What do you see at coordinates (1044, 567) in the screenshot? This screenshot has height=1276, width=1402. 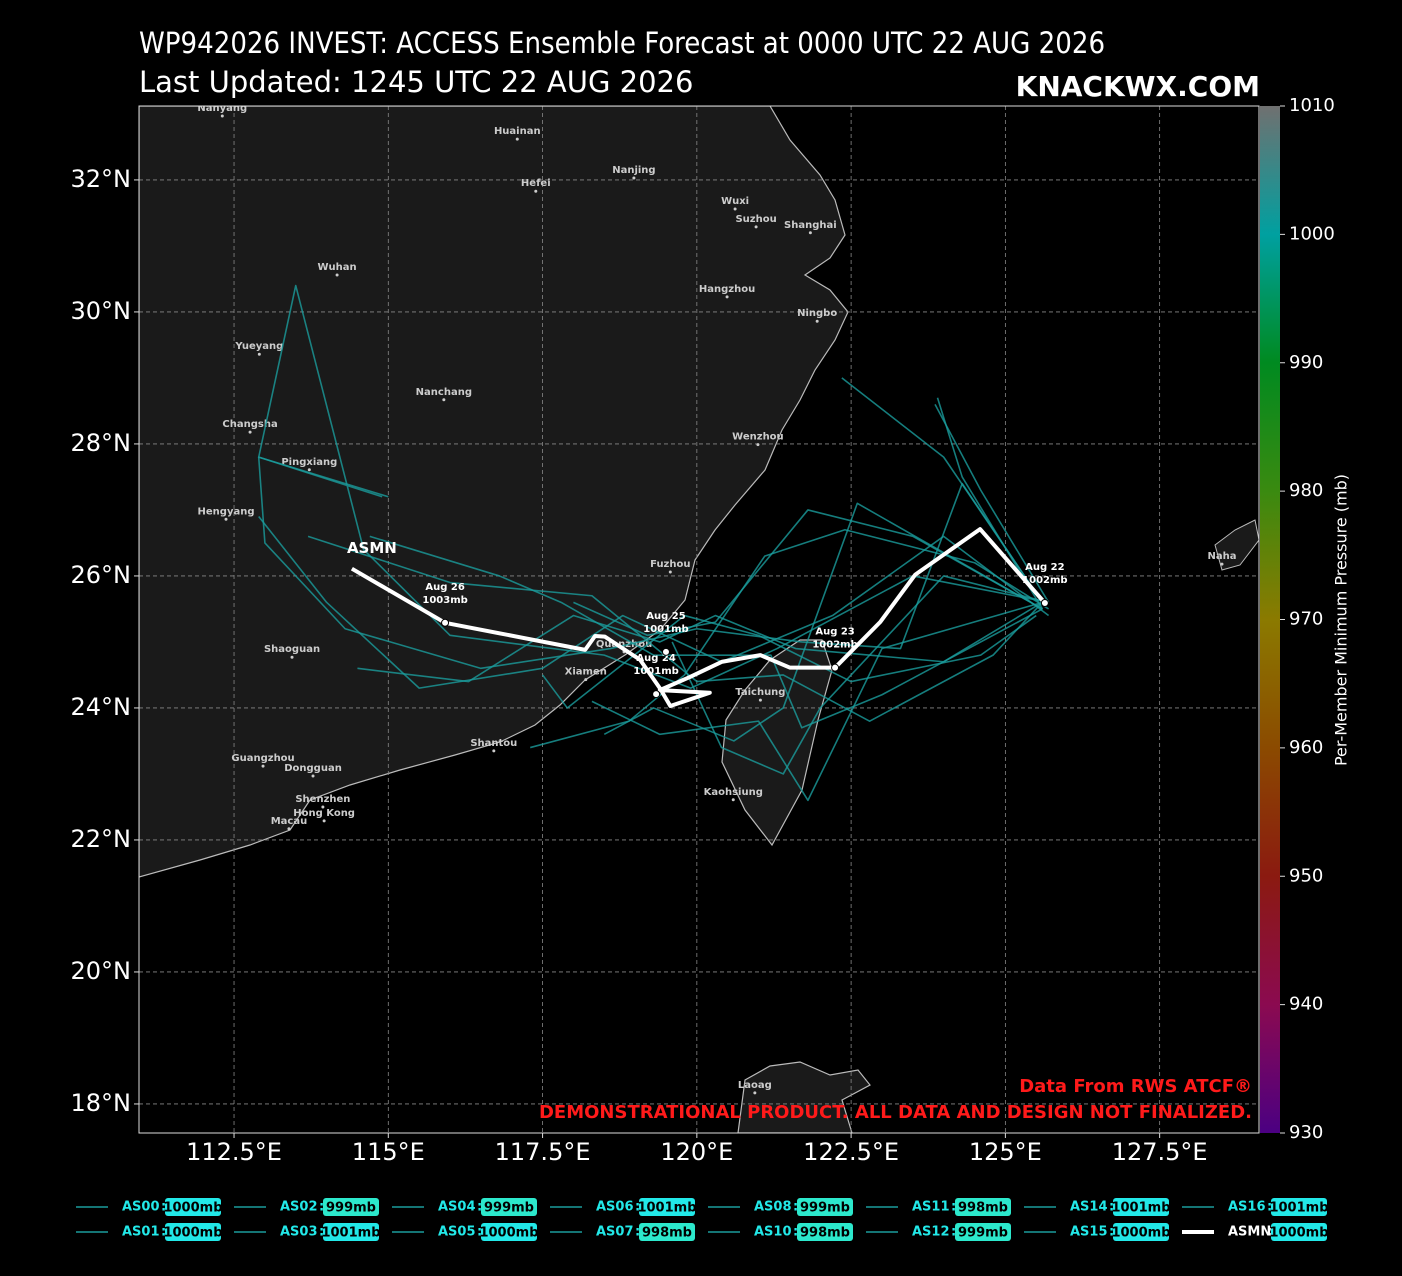 I see `point-date: Aug 22` at bounding box center [1044, 567].